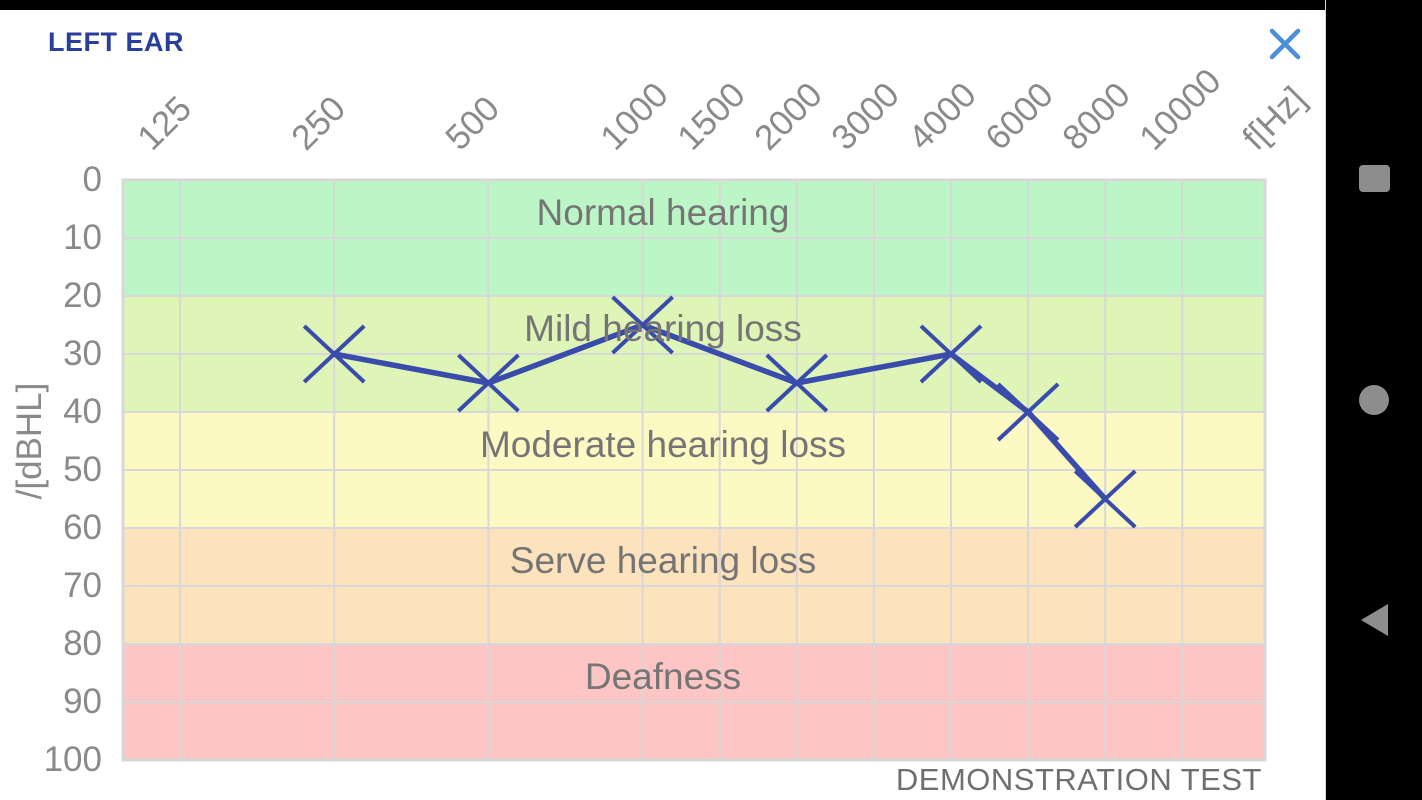  I want to click on close-button, so click(1285, 44).